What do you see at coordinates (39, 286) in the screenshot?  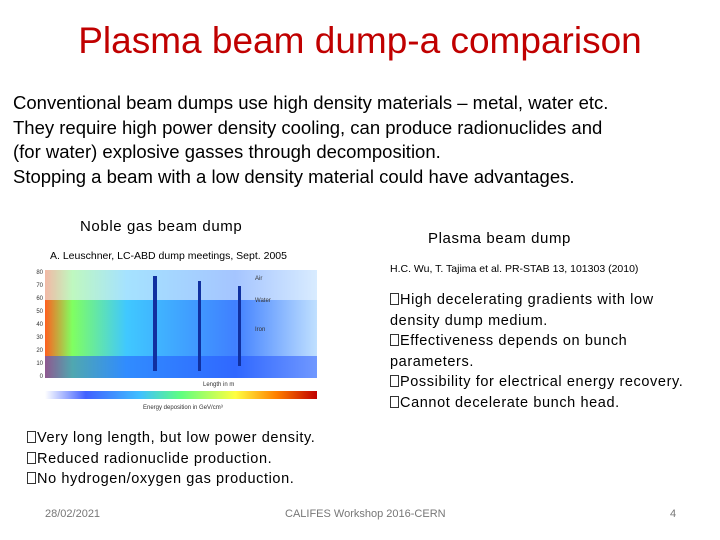 I see `y-tick-label: 70` at bounding box center [39, 286].